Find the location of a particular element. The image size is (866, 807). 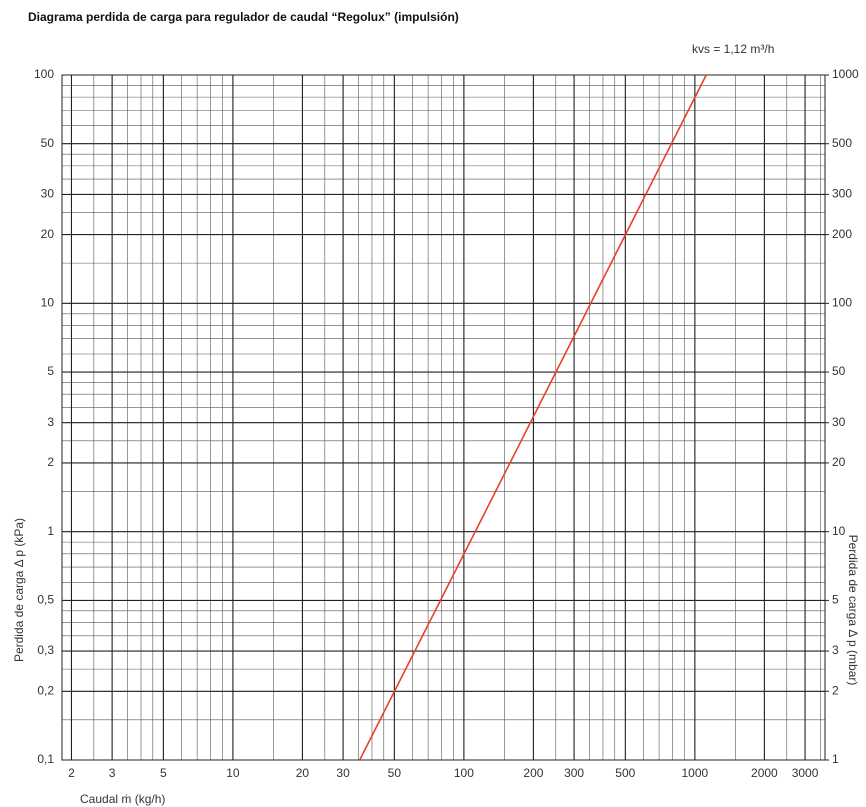

x-tick-label: 3 is located at coordinates (112, 773).